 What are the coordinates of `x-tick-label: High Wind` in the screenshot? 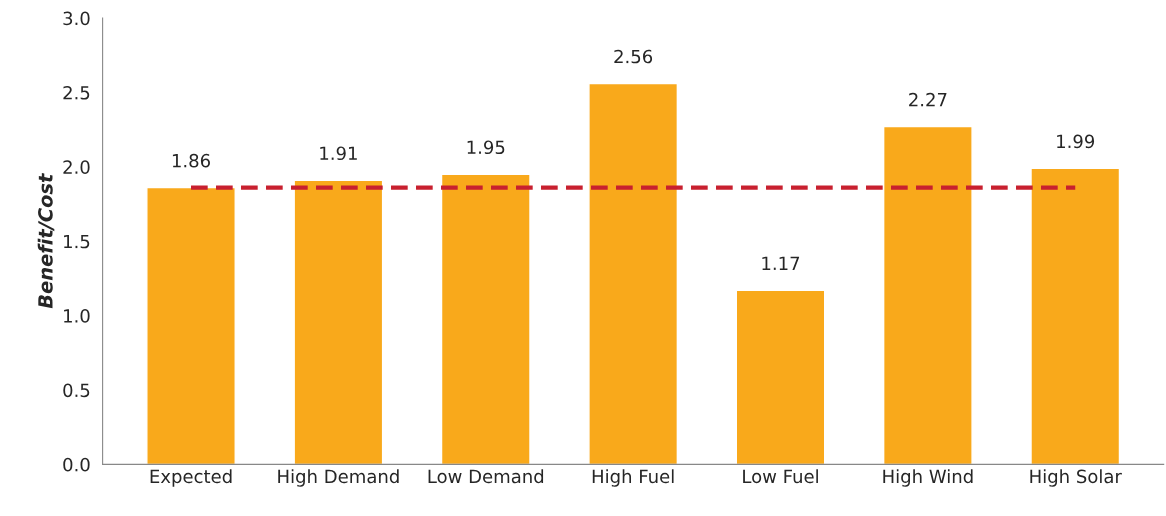 It's located at (928, 478).